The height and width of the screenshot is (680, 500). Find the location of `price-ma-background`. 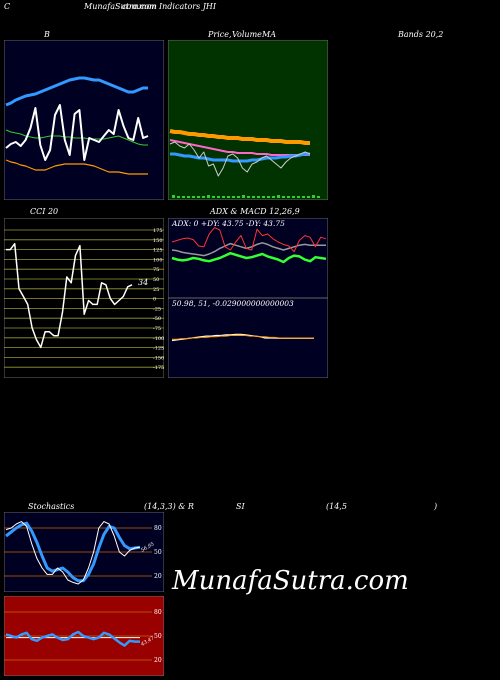

price-ma-background is located at coordinates (248, 120).